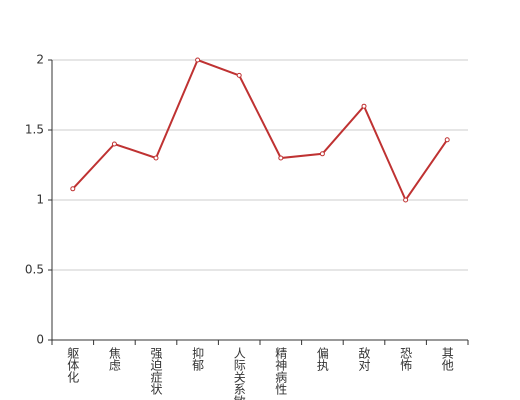 Image resolution: width=520 pixels, height=400 pixels. What do you see at coordinates (406, 359) in the screenshot?
I see `x-tick-label: 恐怖` at bounding box center [406, 359].